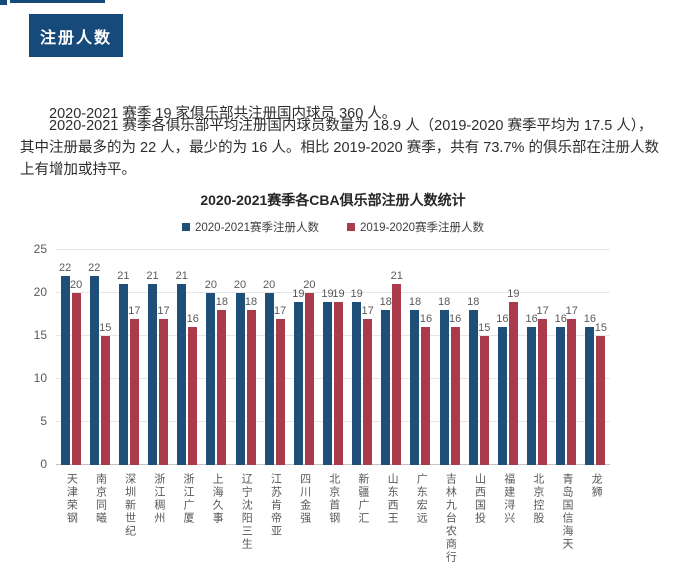 Image resolution: width=698 pixels, height=566 pixels. What do you see at coordinates (40, 335) in the screenshot?
I see `y-tick-label: 15` at bounding box center [40, 335].